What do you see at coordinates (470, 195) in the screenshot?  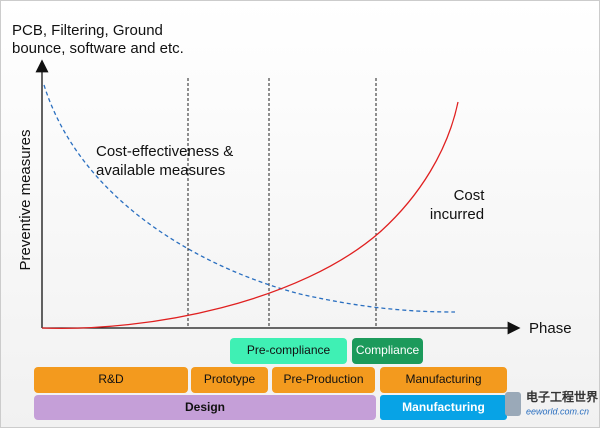 I see `curve-label: Cost` at bounding box center [470, 195].